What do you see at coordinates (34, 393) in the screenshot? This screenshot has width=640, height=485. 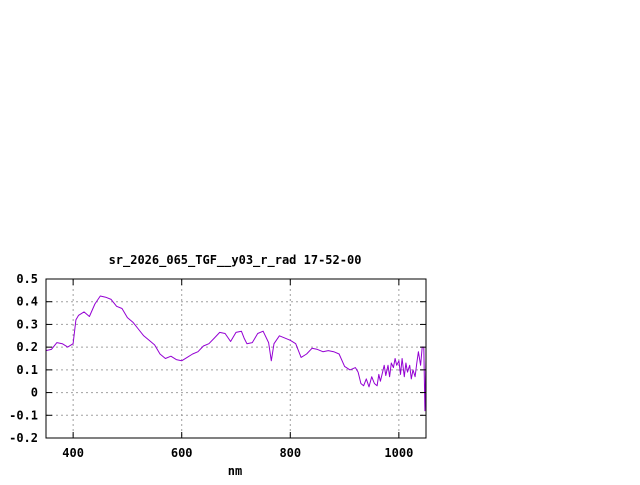 I see `y-tick-label: 0` at bounding box center [34, 393].